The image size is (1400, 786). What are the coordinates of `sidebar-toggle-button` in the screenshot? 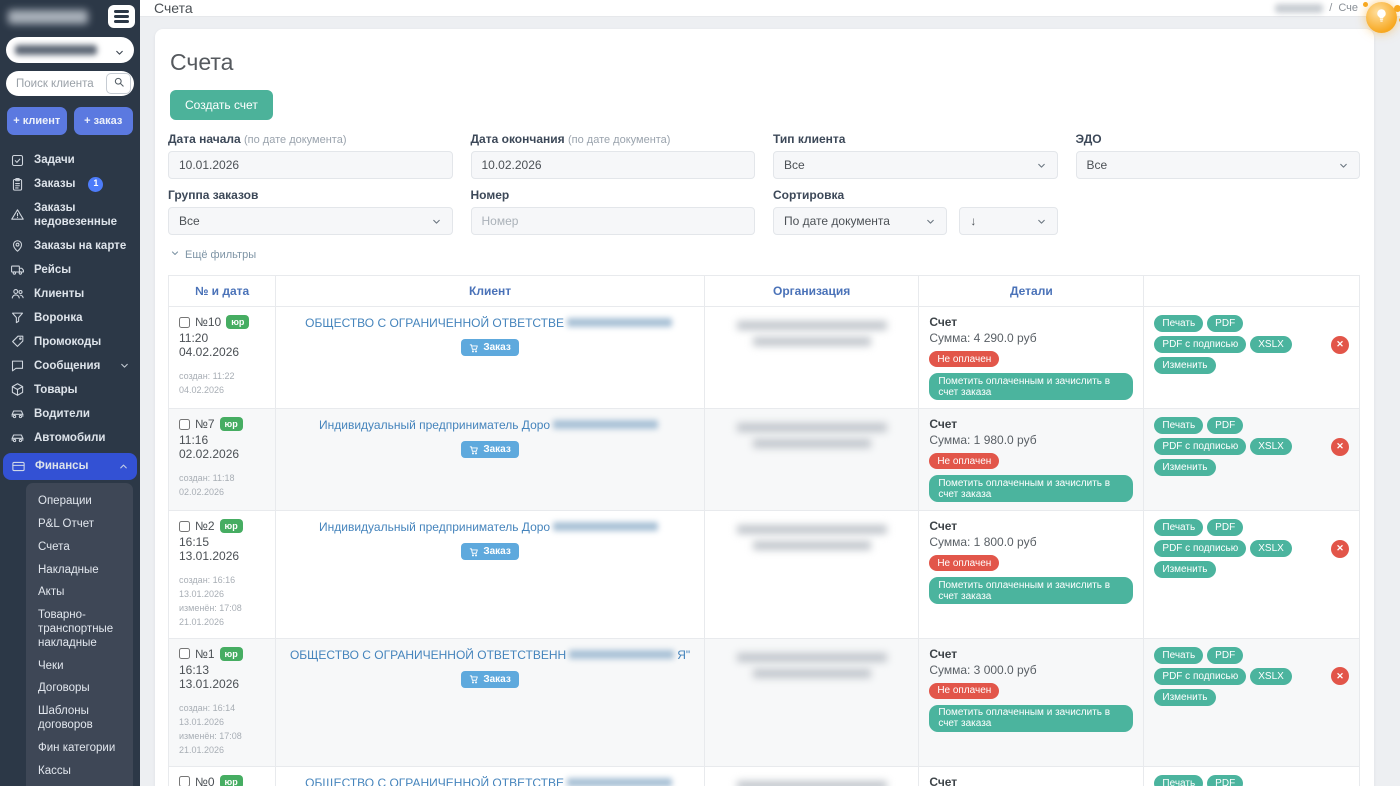 It's located at (121, 16).